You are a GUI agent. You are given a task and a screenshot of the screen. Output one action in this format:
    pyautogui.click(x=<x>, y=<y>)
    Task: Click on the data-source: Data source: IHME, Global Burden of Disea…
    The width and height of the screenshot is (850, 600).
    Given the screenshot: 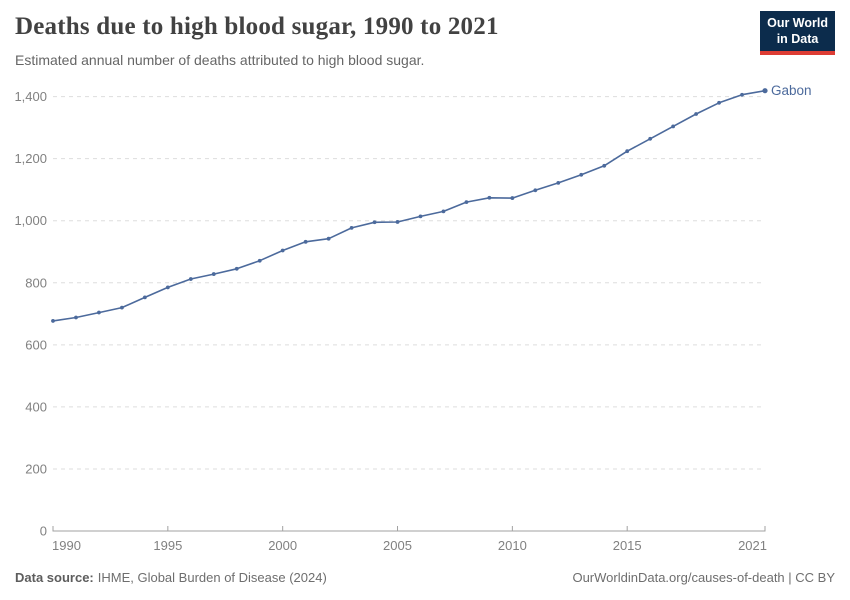 What is the action you would take?
    pyautogui.click(x=171, y=577)
    